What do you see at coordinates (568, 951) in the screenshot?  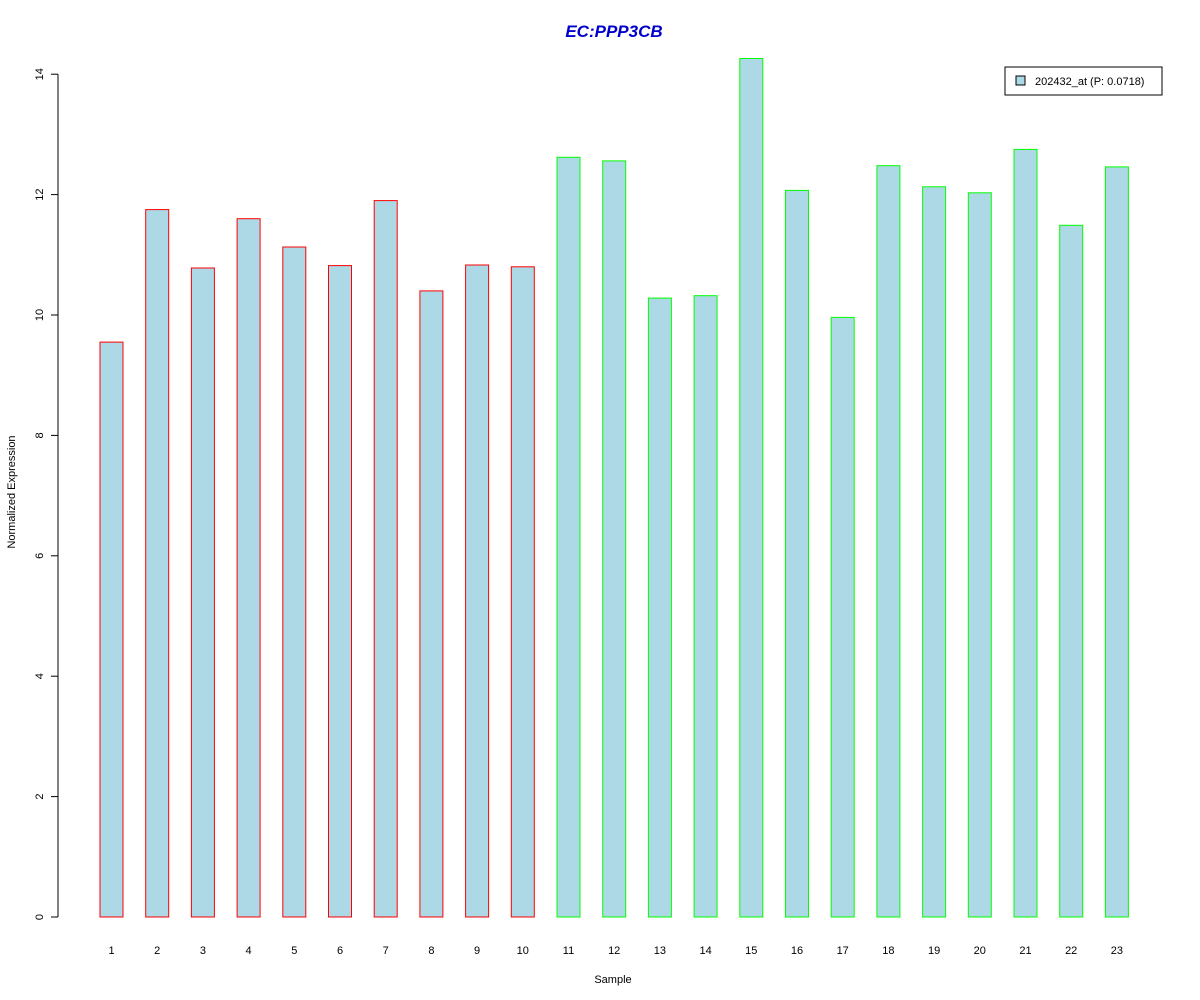 I see `x-tick-label: 11` at bounding box center [568, 951].